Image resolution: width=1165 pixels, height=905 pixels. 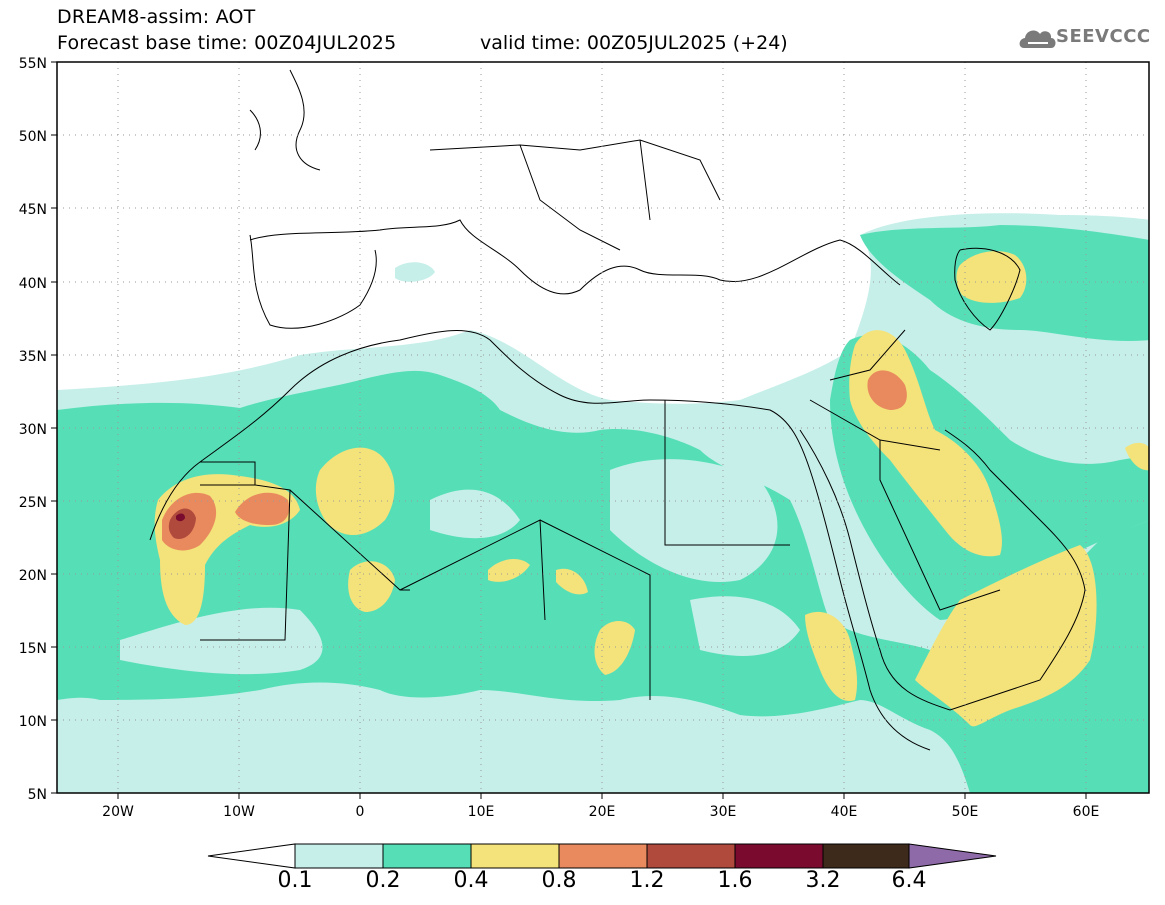 What do you see at coordinates (905, 470) in the screenshot?
I see `border-arabia` at bounding box center [905, 470].